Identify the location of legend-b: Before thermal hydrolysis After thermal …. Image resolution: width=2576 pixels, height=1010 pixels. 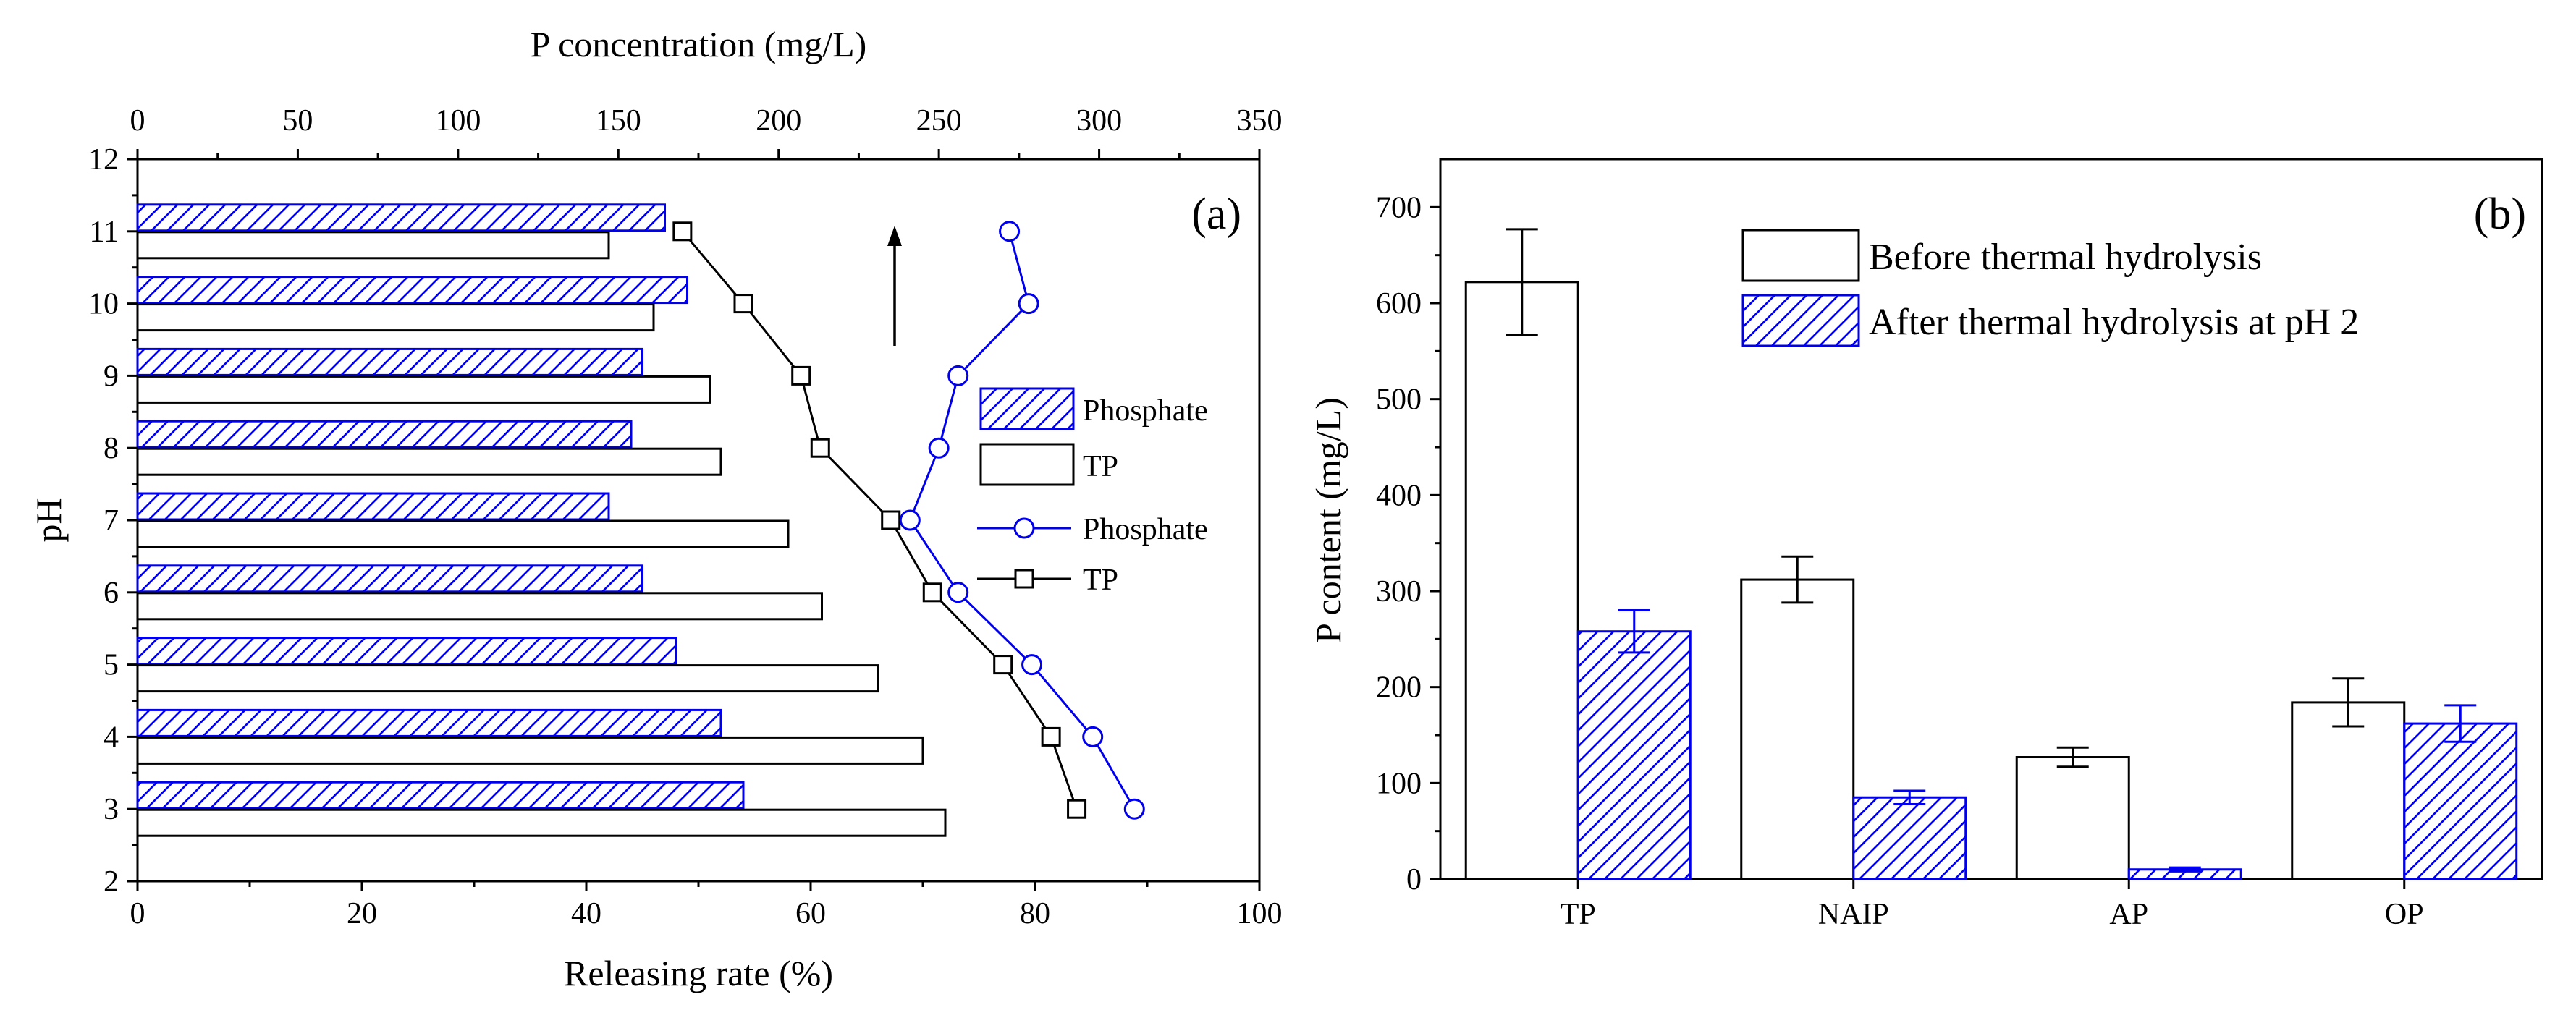
(2050, 288).